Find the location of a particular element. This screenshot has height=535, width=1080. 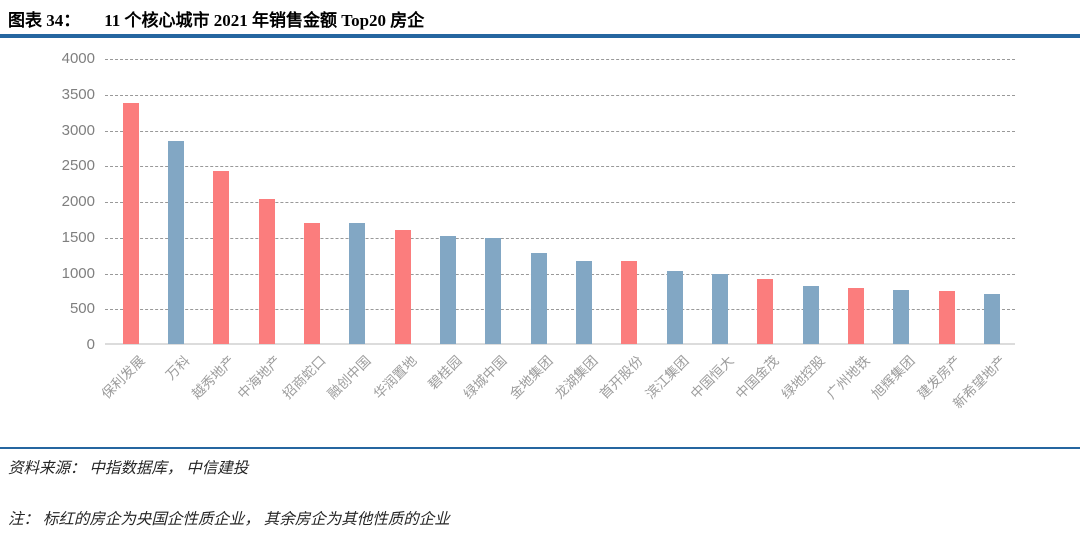

bar-中国恒大 is located at coordinates (719, 308).